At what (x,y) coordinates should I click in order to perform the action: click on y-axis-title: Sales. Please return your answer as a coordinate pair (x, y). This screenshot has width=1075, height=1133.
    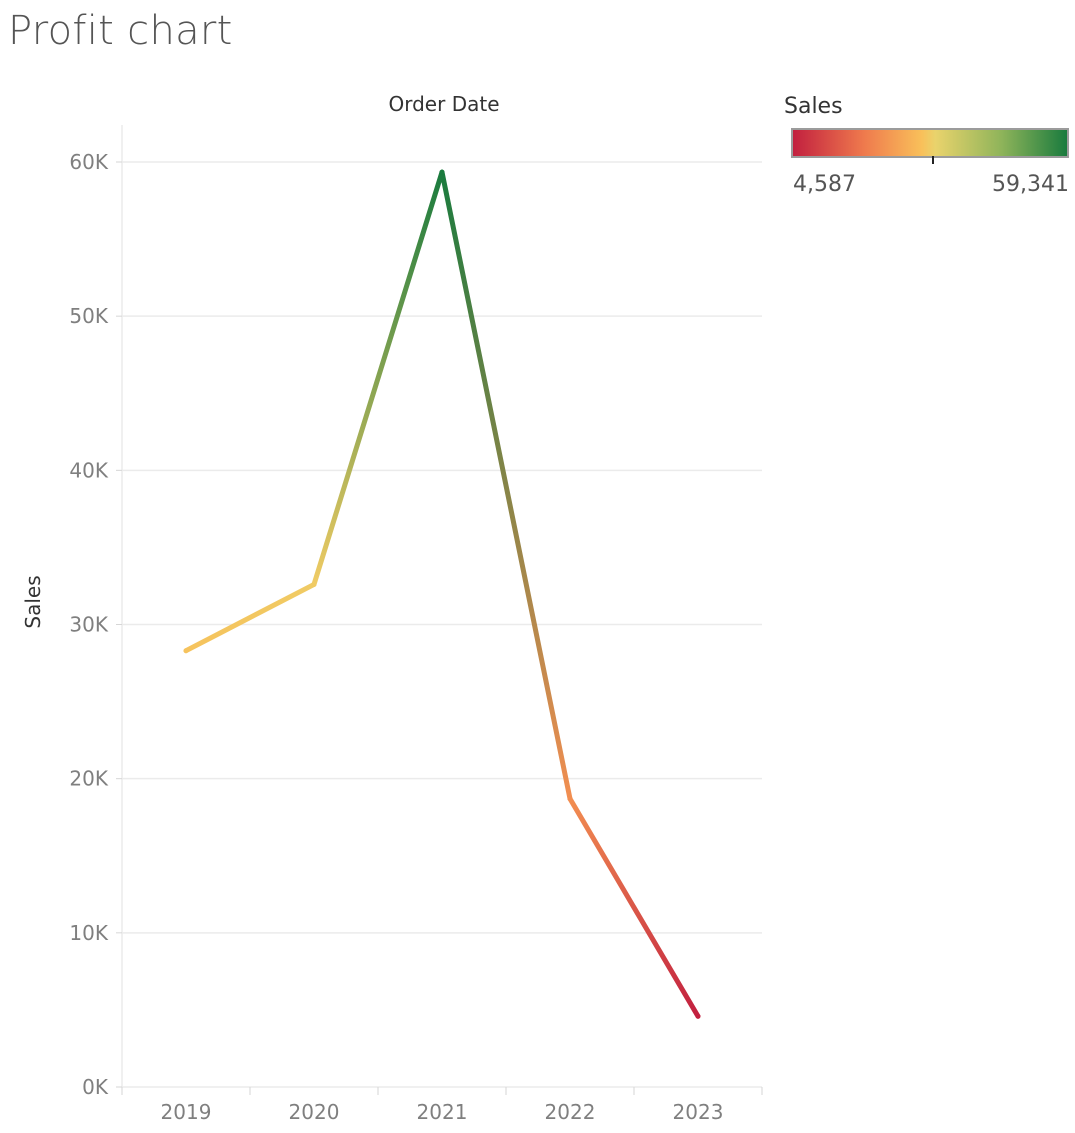
    Looking at the image, I should click on (33, 601).